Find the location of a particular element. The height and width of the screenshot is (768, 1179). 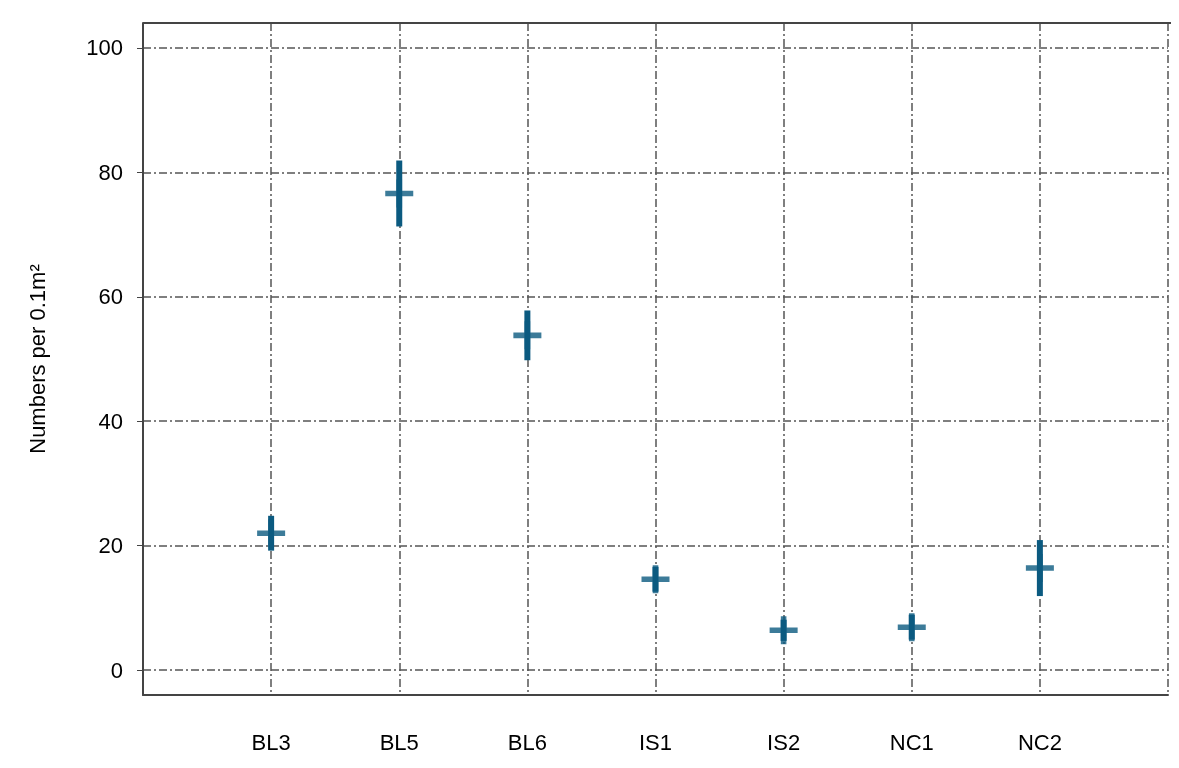

y-tick-label: 80 is located at coordinates (110, 172).